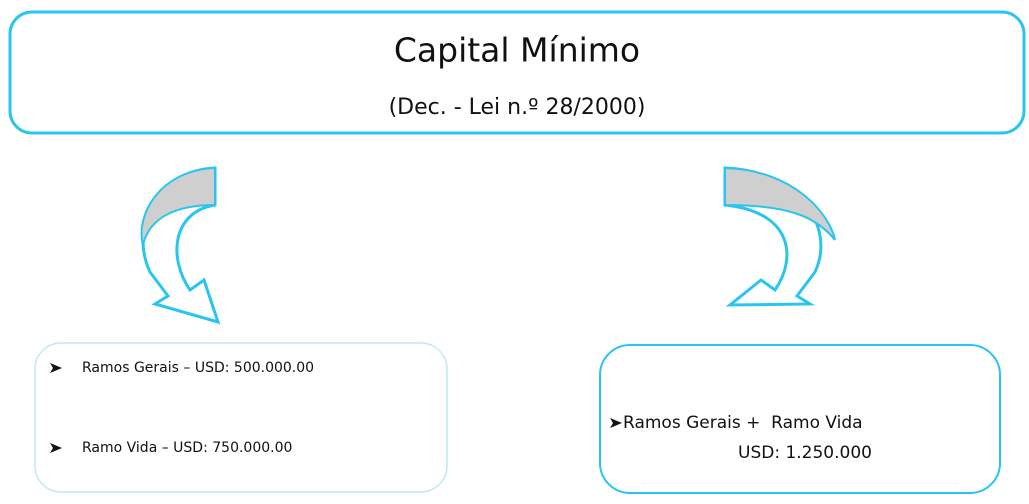 This screenshot has width=1029, height=504. I want to click on right-box, so click(800, 419).